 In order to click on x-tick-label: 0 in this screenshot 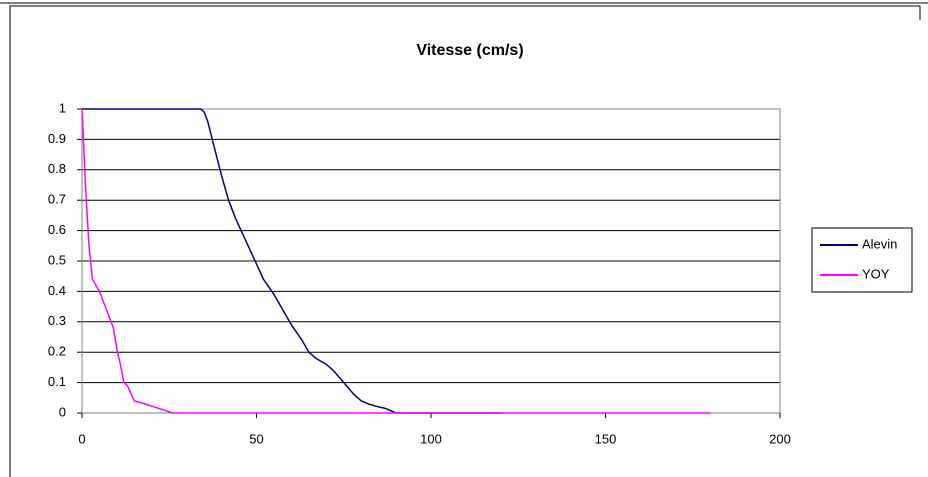, I will do `click(81, 438)`.